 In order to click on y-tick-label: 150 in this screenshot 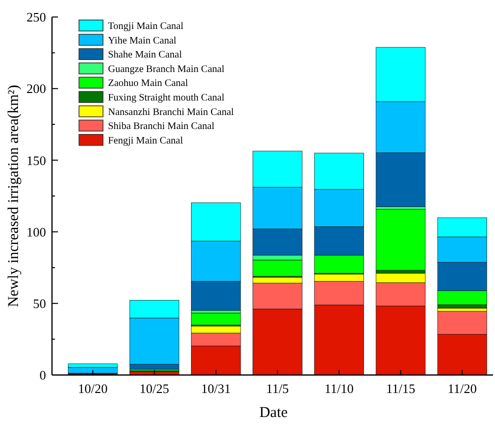, I will do `click(36, 160)`.